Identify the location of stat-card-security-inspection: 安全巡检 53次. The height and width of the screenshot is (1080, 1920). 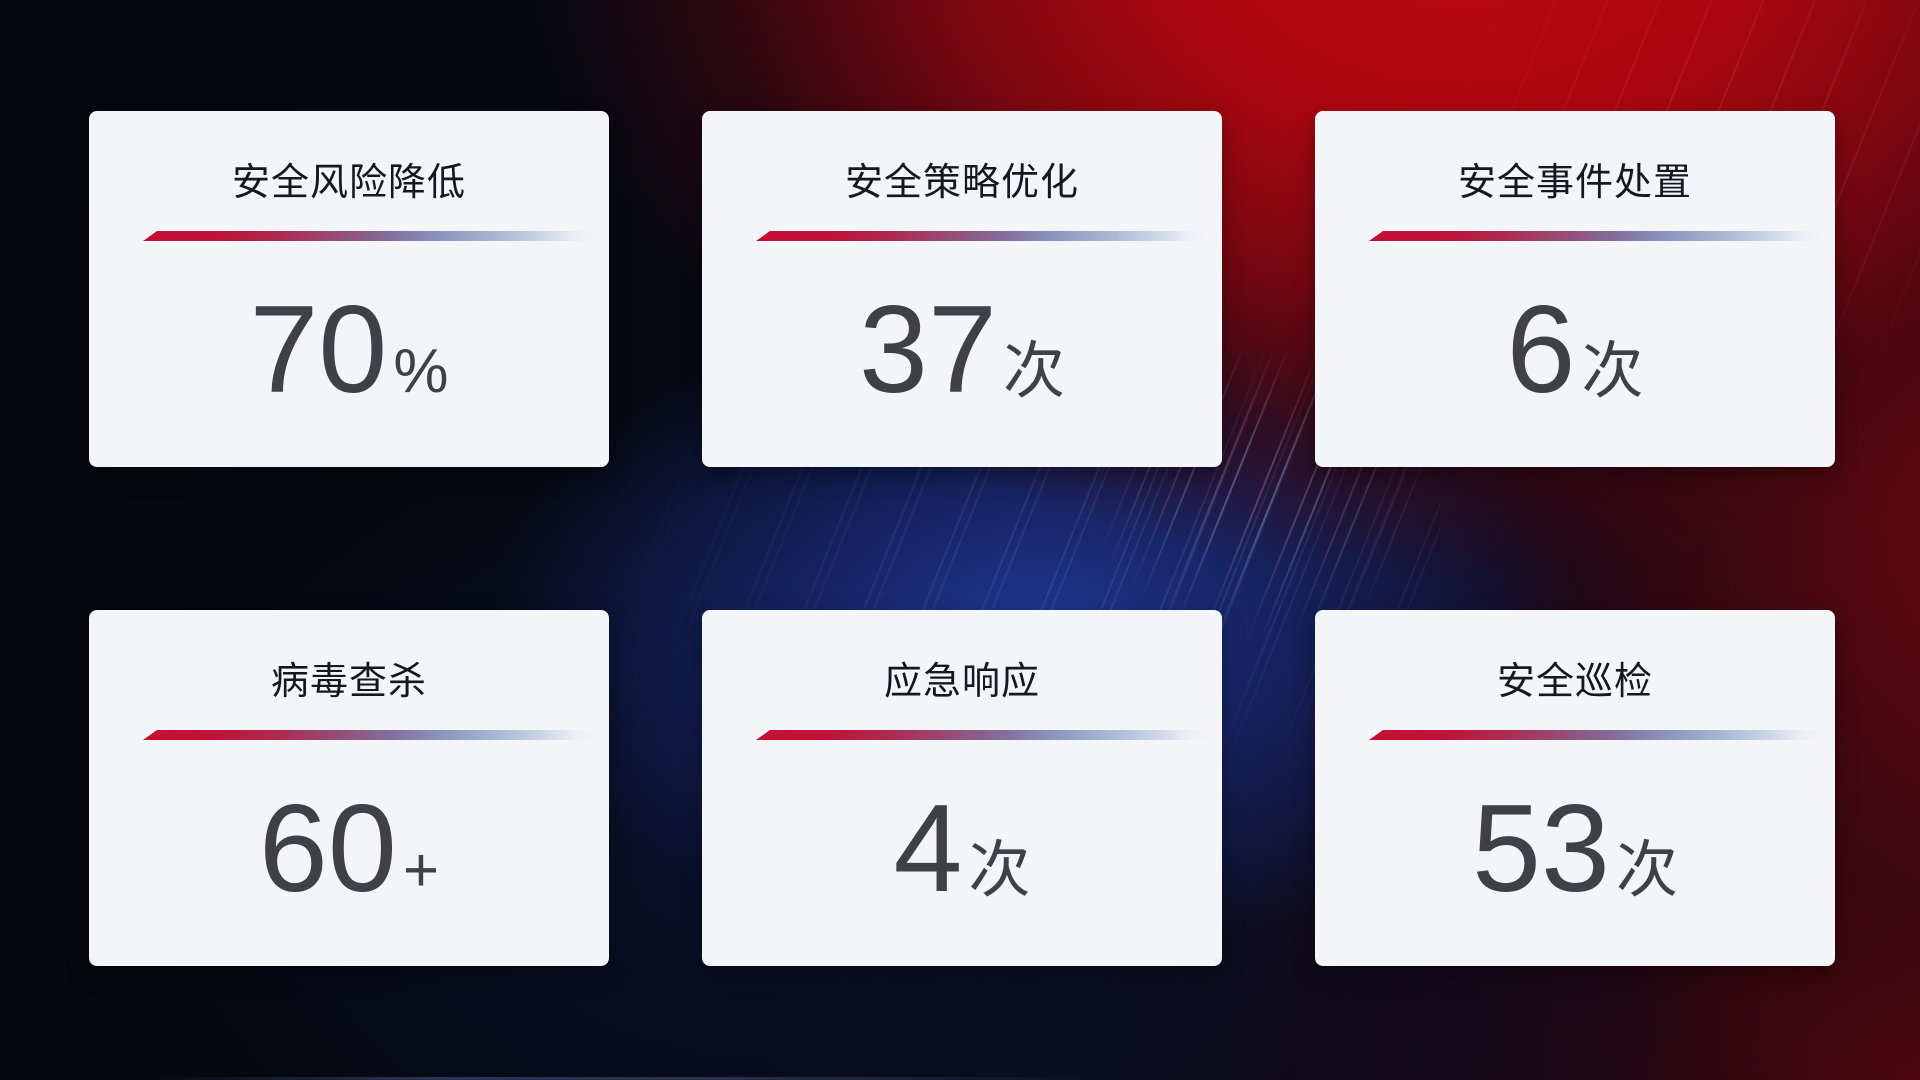
(1575, 788).